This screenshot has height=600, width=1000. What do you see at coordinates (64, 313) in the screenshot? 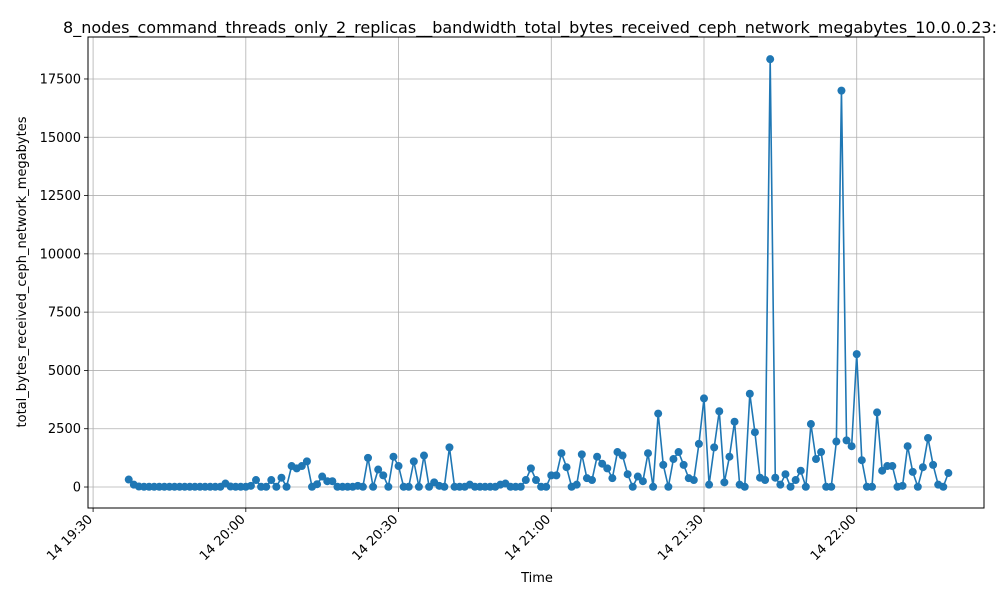
I see `y-tick-label: 7500` at bounding box center [64, 313].